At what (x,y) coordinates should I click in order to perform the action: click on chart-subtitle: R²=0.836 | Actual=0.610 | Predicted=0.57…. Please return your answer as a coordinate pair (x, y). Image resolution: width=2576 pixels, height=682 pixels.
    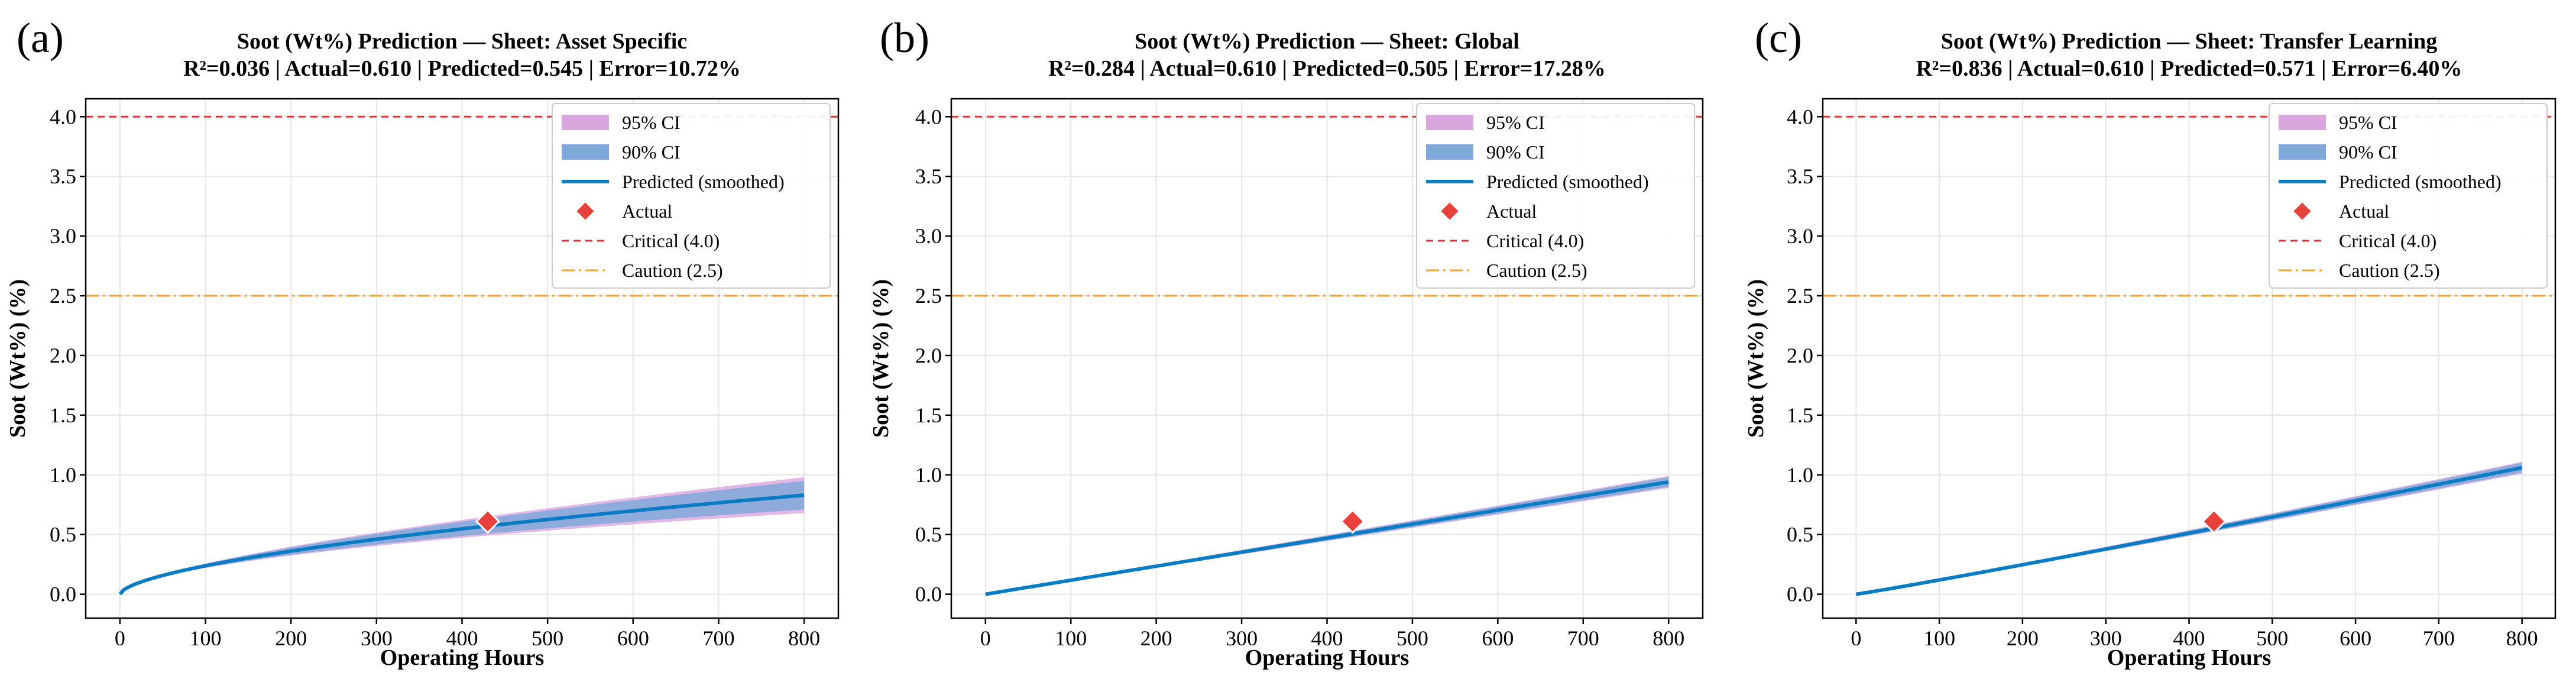
    Looking at the image, I should click on (2189, 68).